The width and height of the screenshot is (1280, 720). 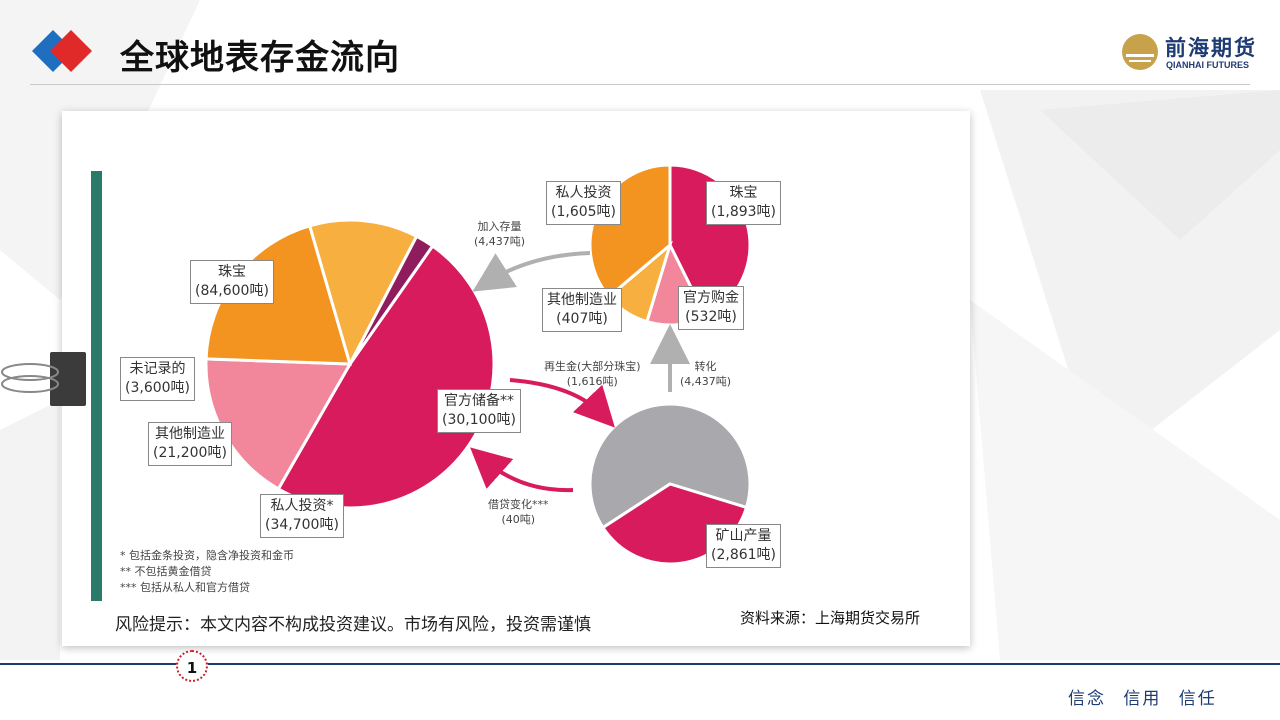 What do you see at coordinates (1207, 65) in the screenshot?
I see `brand-subtitle: QIANHAI FUTURES` at bounding box center [1207, 65].